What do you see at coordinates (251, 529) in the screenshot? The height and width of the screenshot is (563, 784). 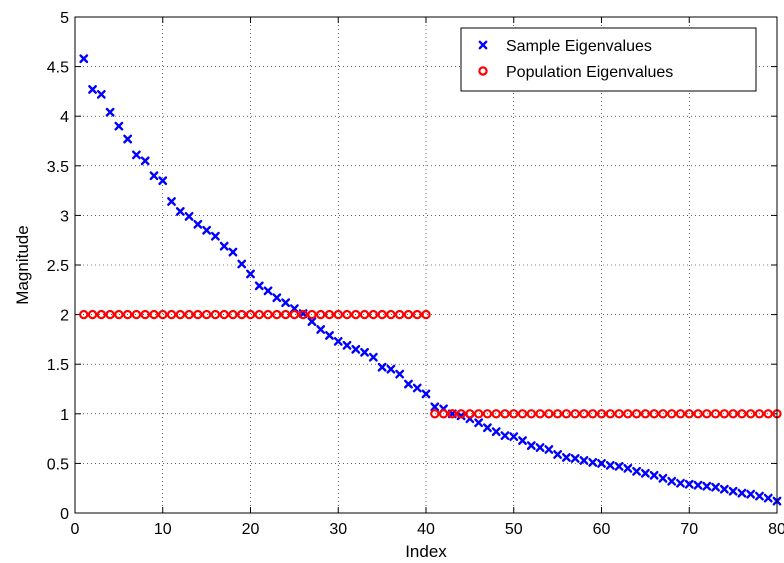 I see `x-tick-label: 20` at bounding box center [251, 529].